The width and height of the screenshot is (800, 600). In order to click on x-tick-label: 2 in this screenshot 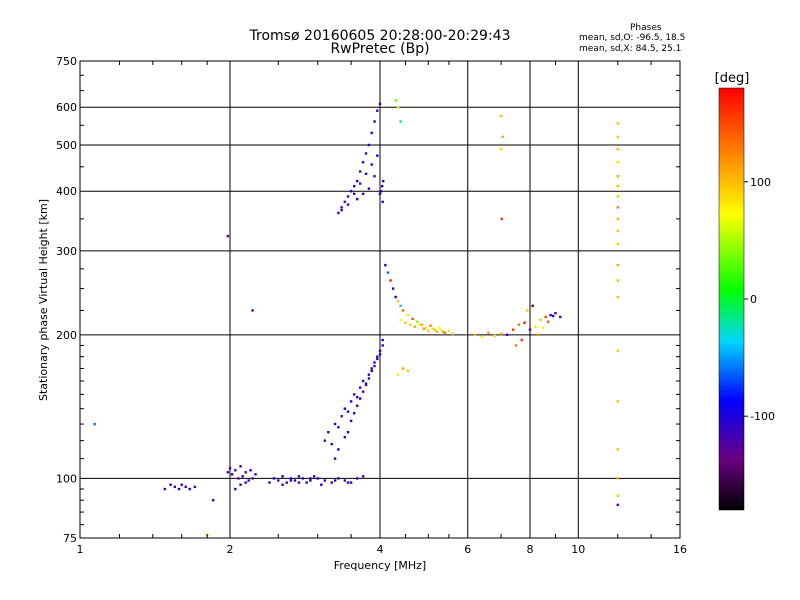, I will do `click(230, 549)`.